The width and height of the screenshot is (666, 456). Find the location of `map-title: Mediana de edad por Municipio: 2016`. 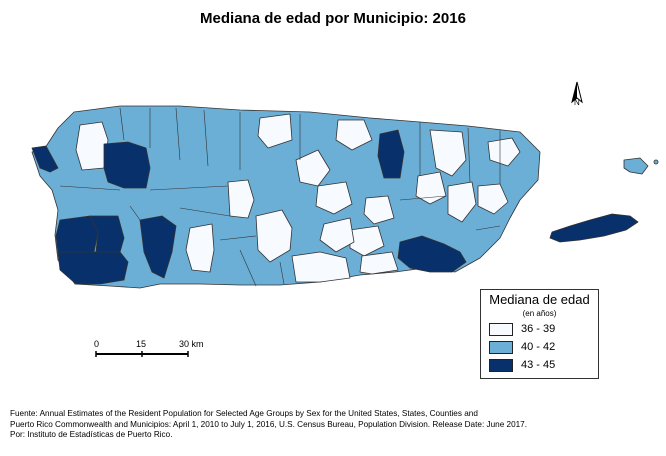

map-title: Mediana de edad por Municipio: 2016 is located at coordinates (333, 18).